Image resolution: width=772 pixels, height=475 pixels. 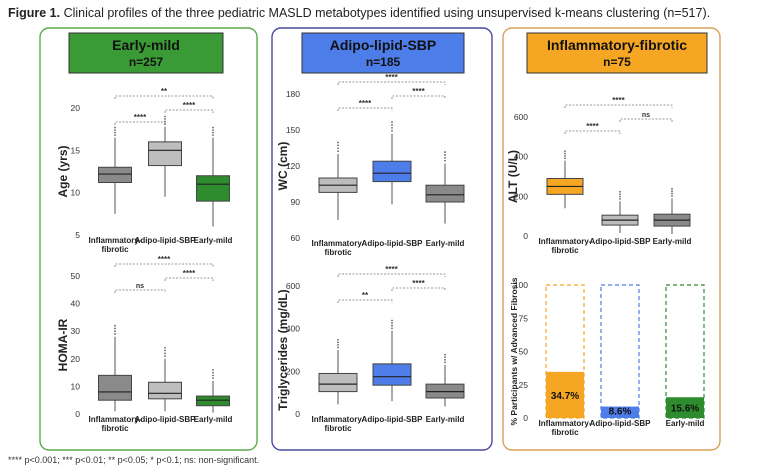 I want to click on y-tick-label: 100, so click(x=521, y=285).